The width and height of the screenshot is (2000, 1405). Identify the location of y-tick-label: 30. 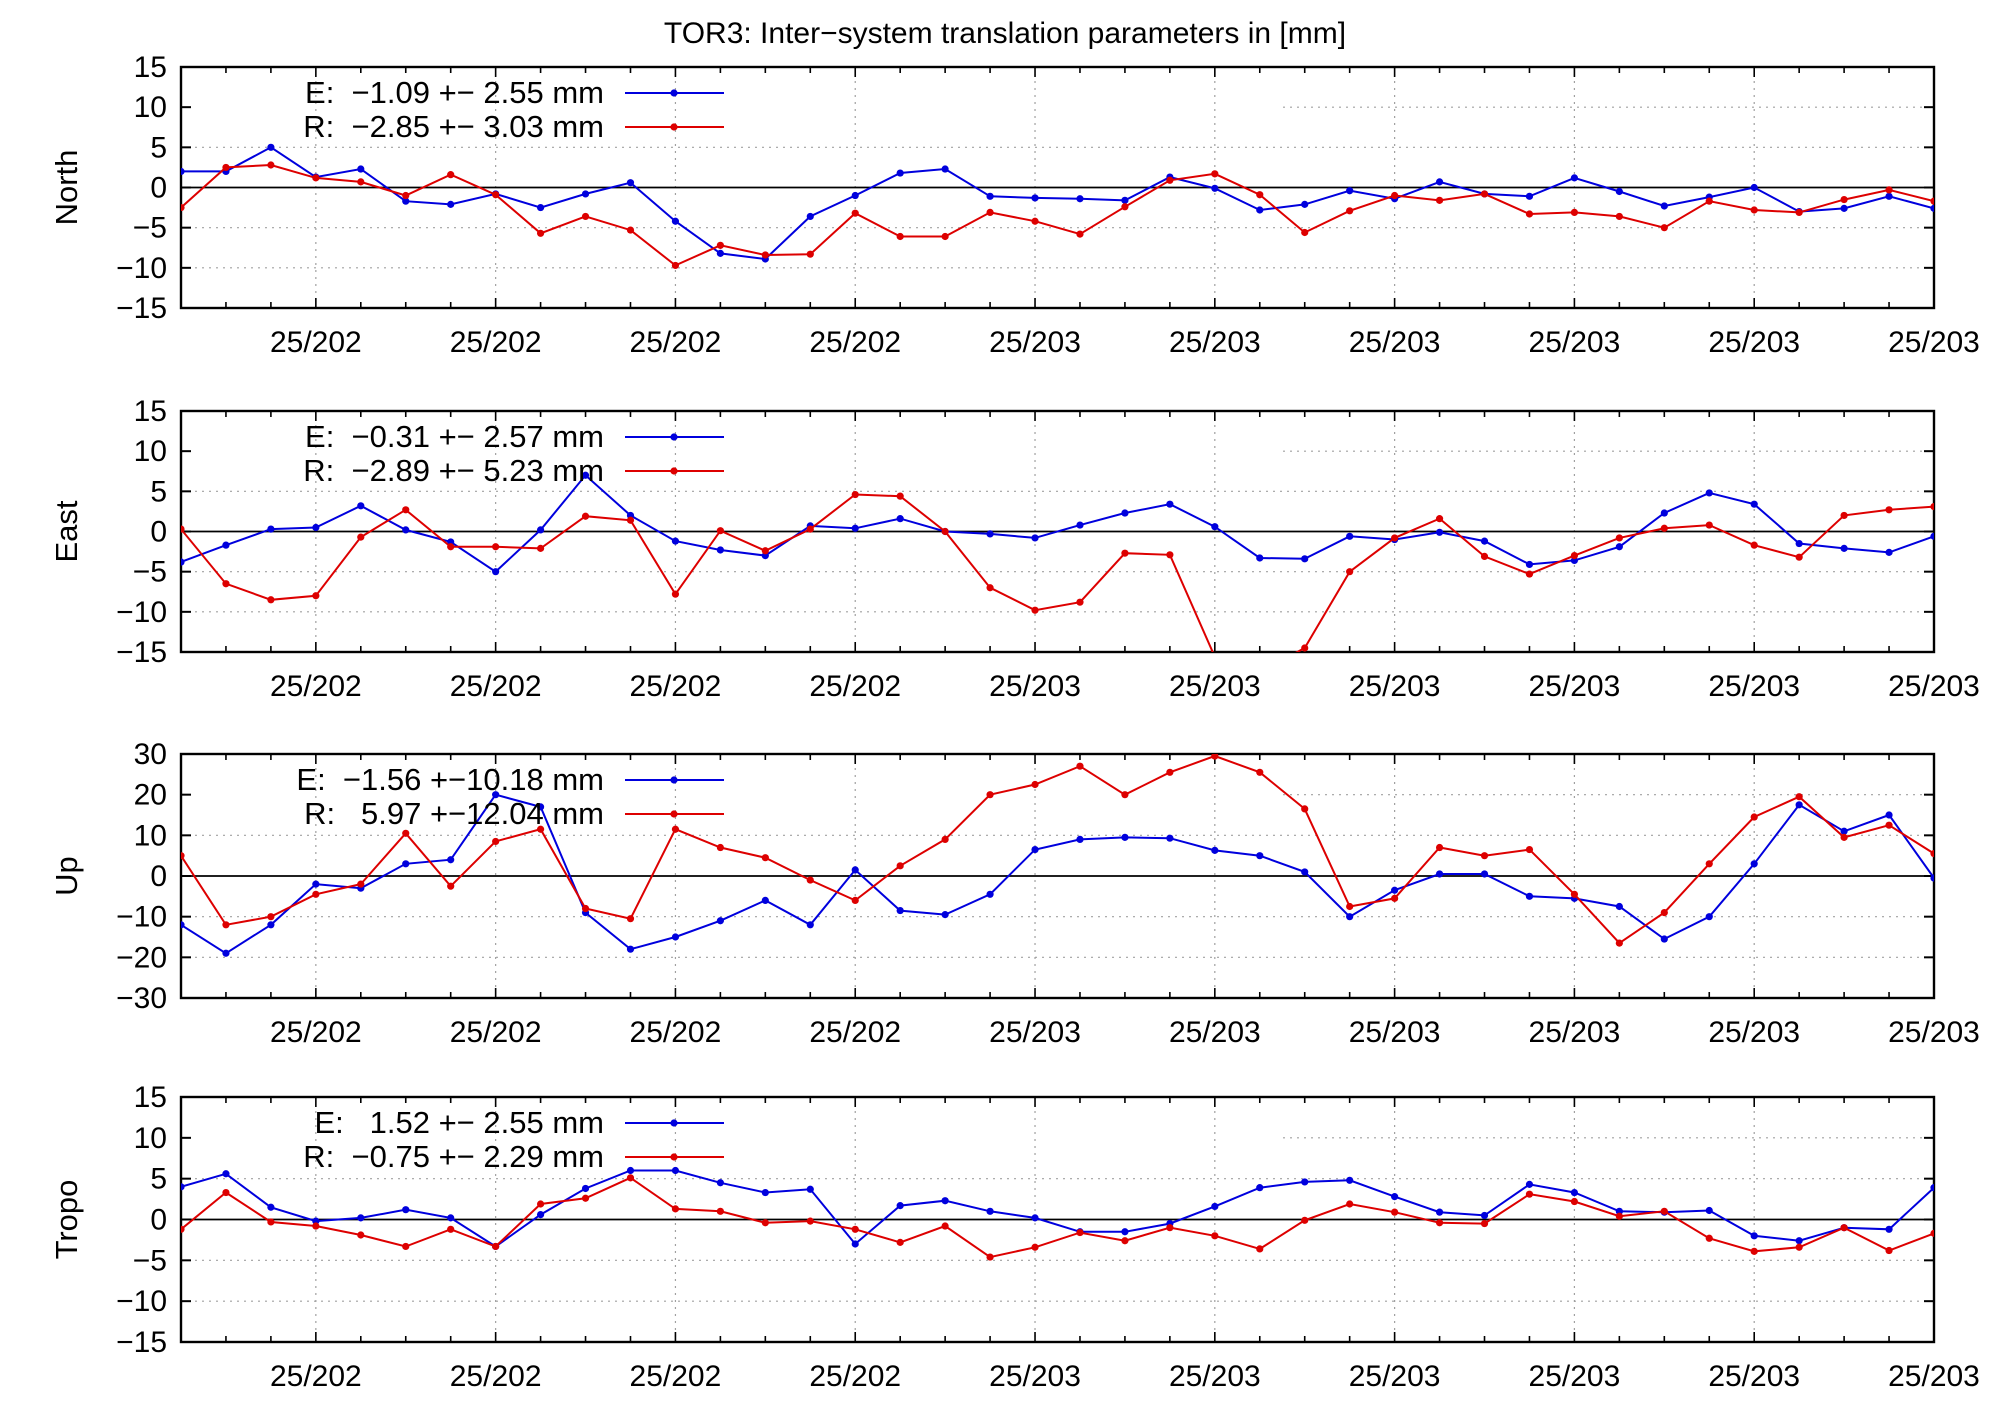
(150, 754).